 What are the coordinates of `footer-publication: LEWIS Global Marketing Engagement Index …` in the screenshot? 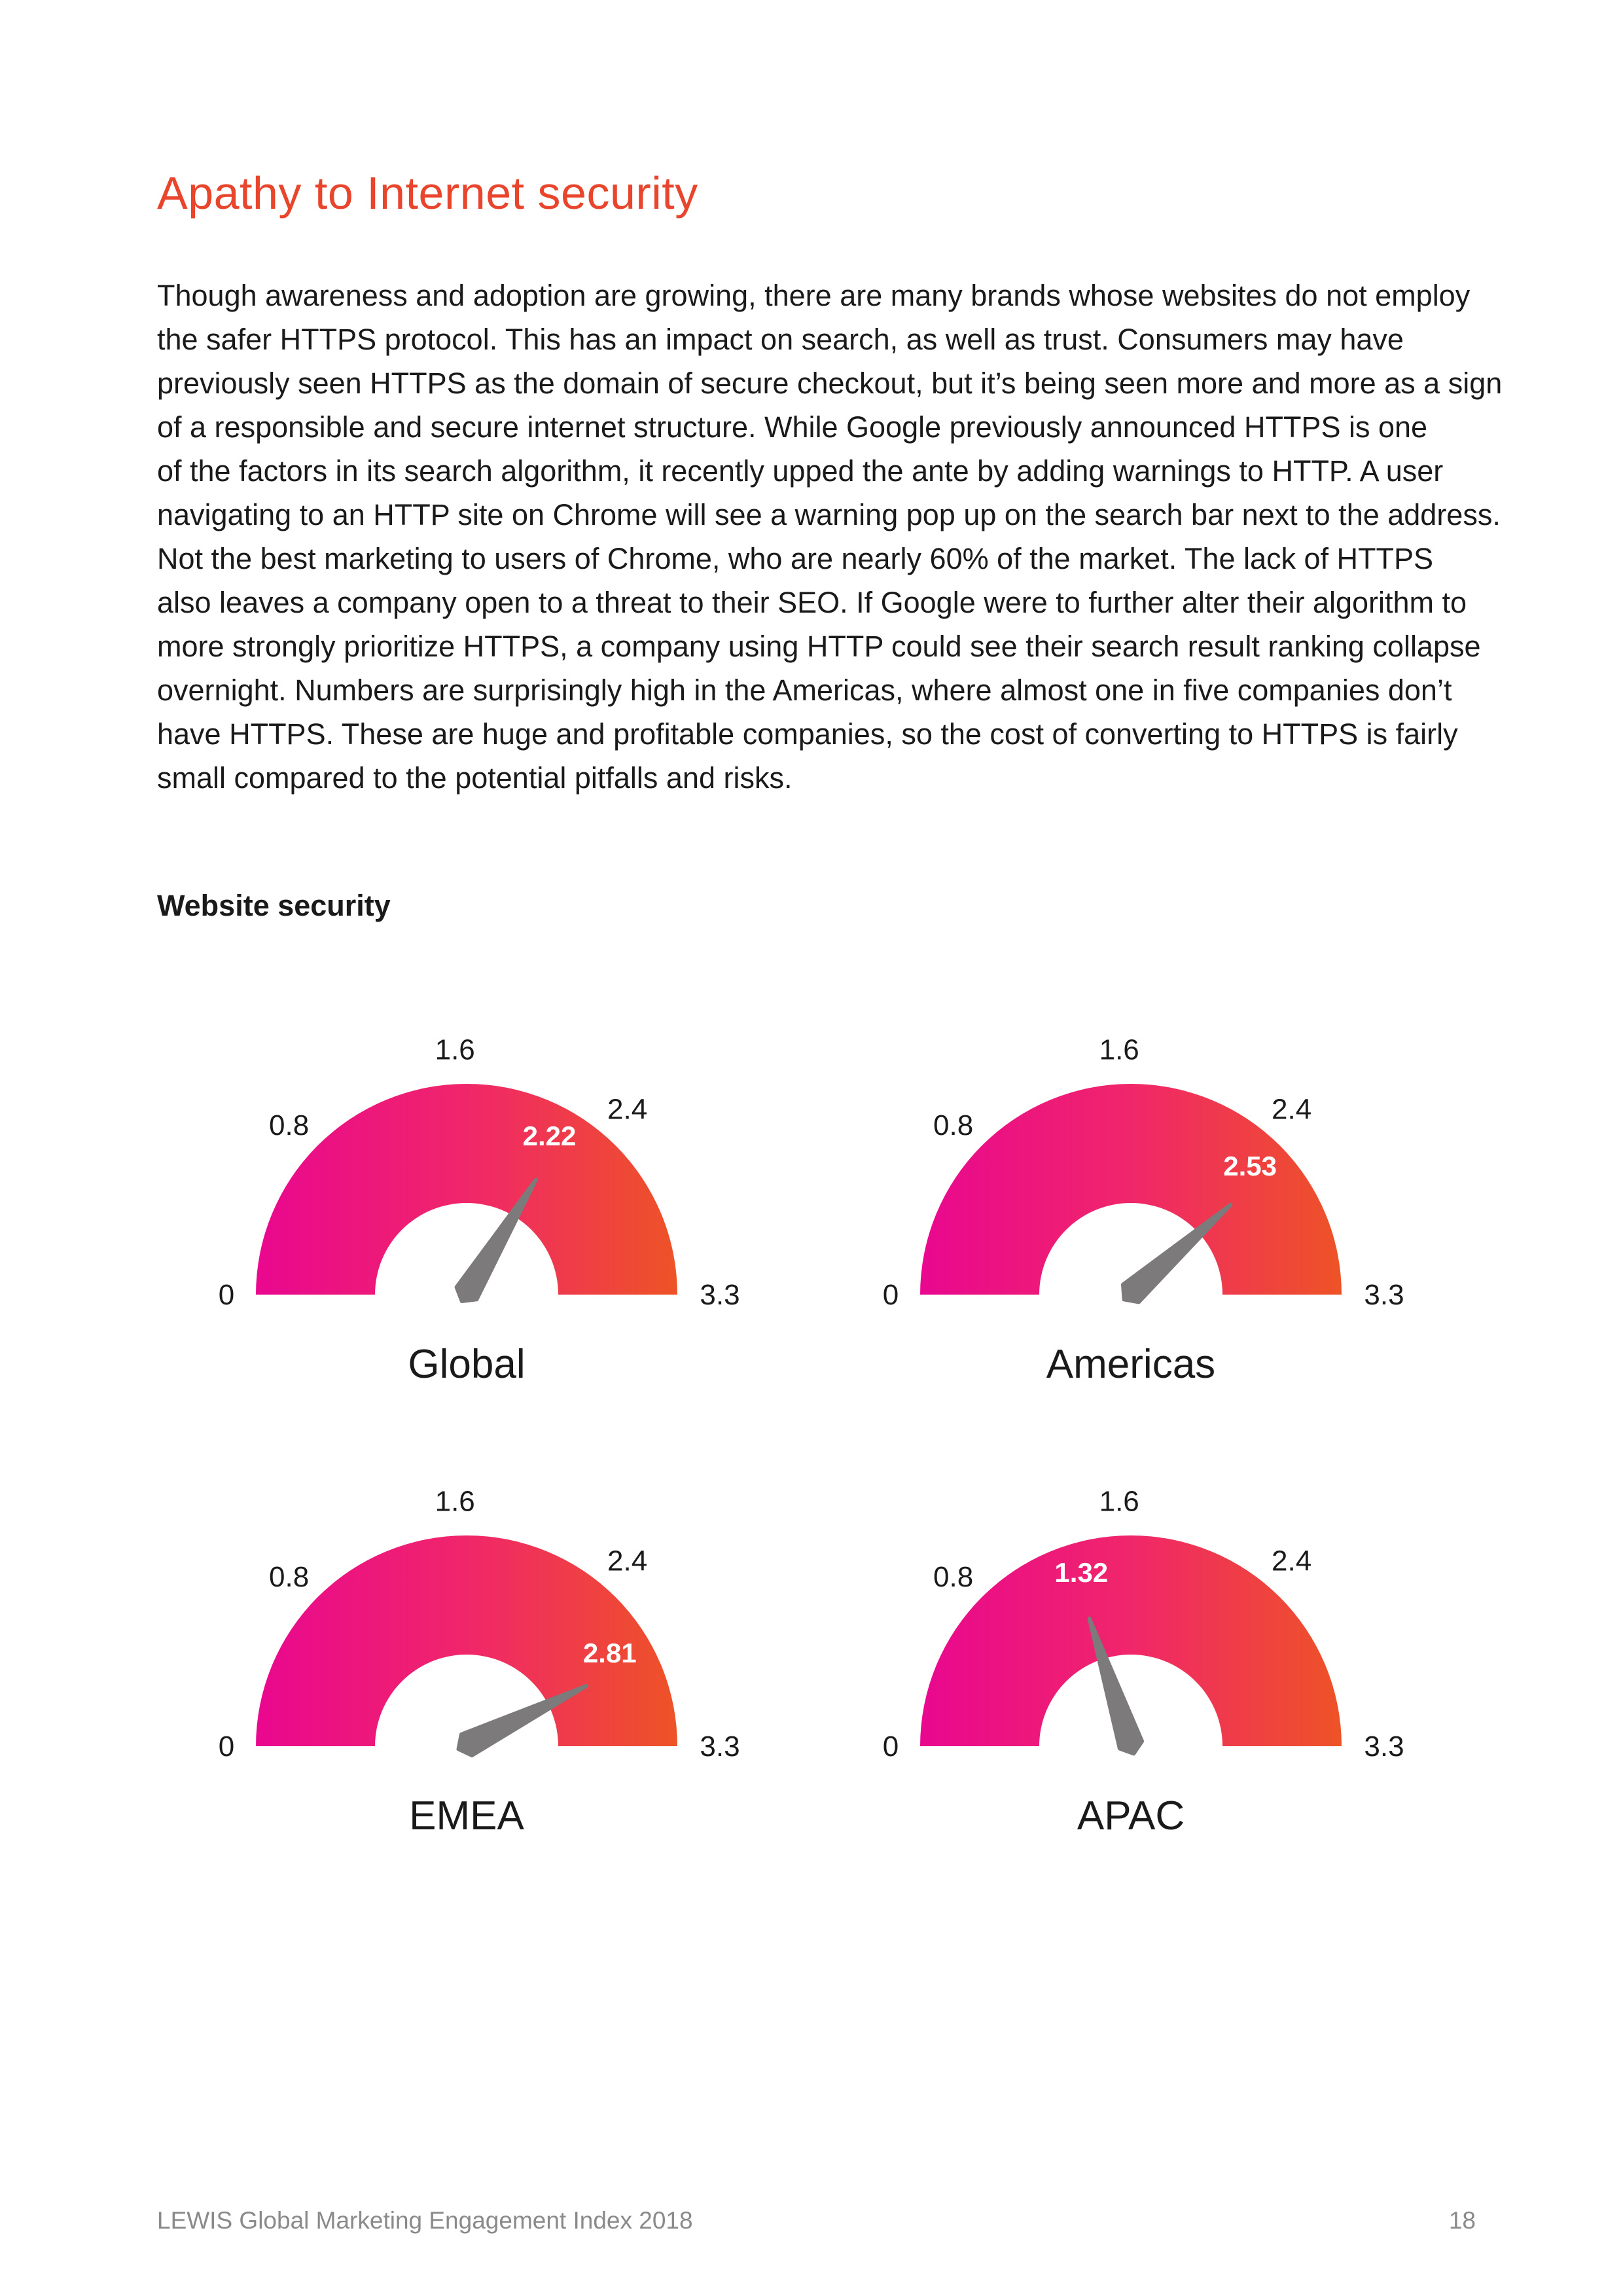 It's located at (425, 2220).